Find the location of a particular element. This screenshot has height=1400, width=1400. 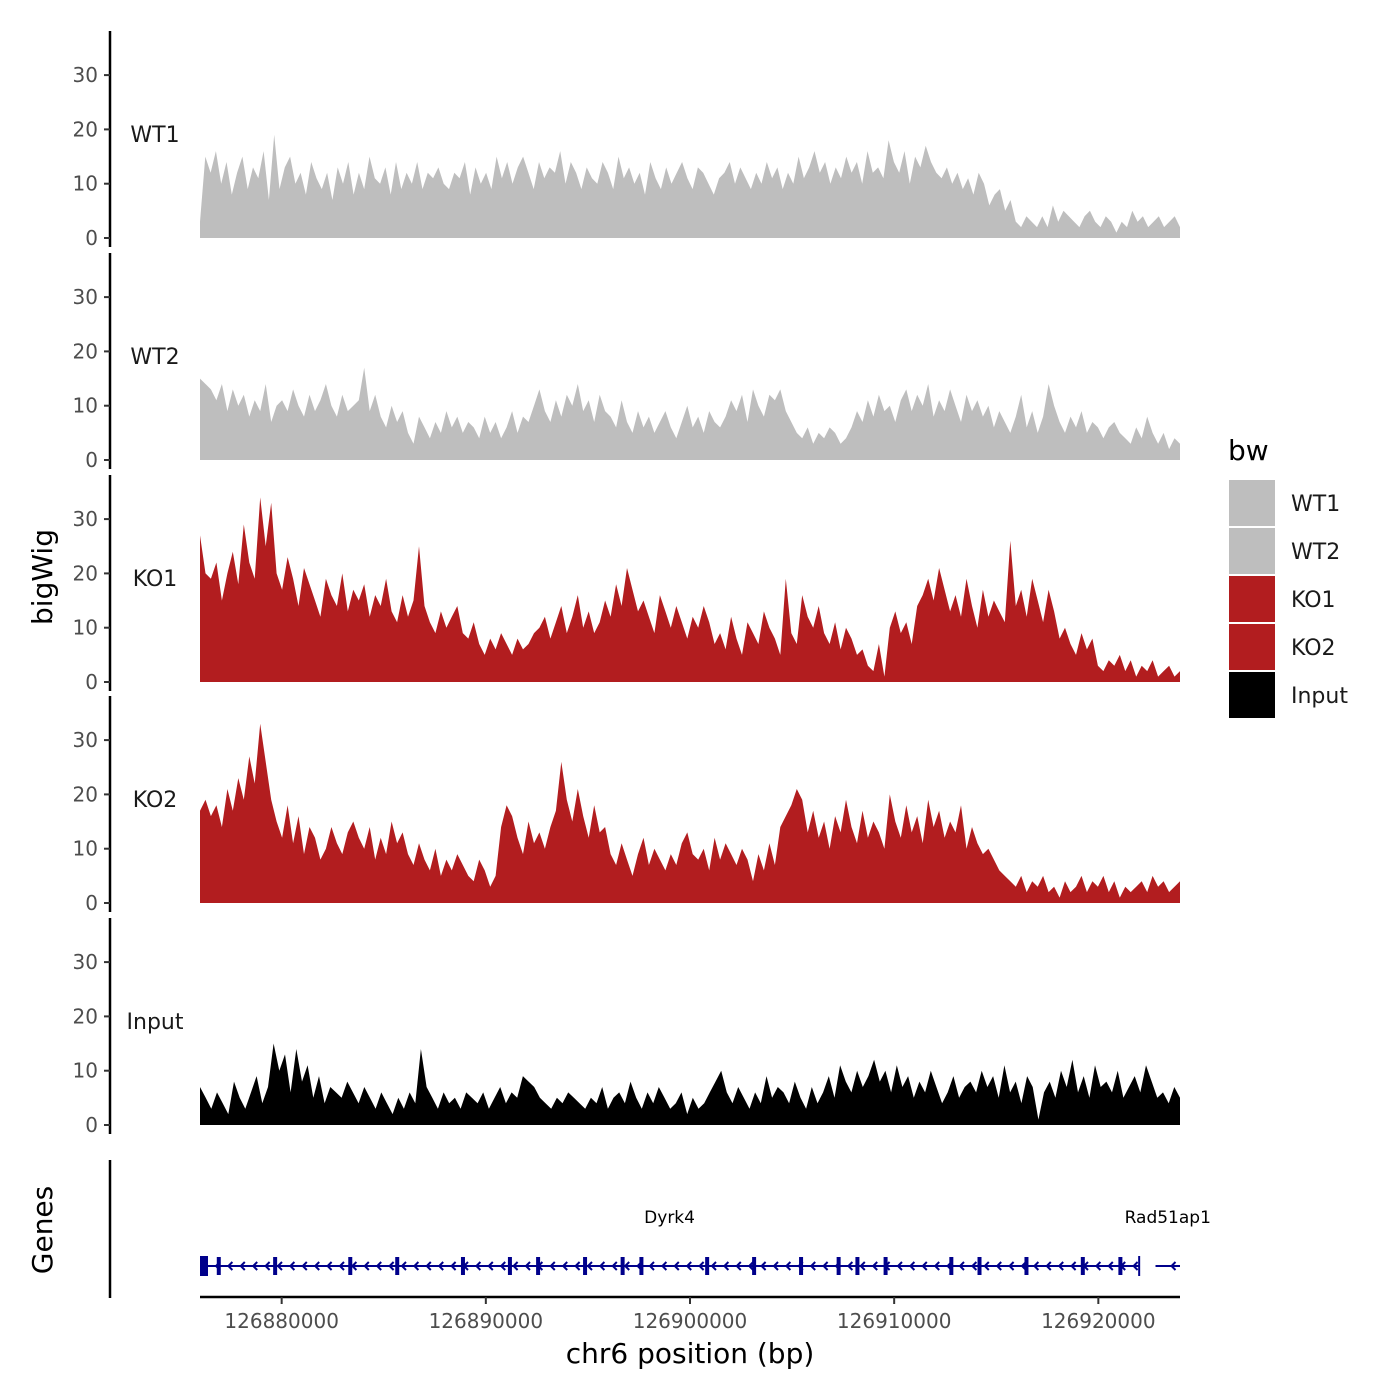

x-tick-label: 126880000 is located at coordinates (281, 1321).